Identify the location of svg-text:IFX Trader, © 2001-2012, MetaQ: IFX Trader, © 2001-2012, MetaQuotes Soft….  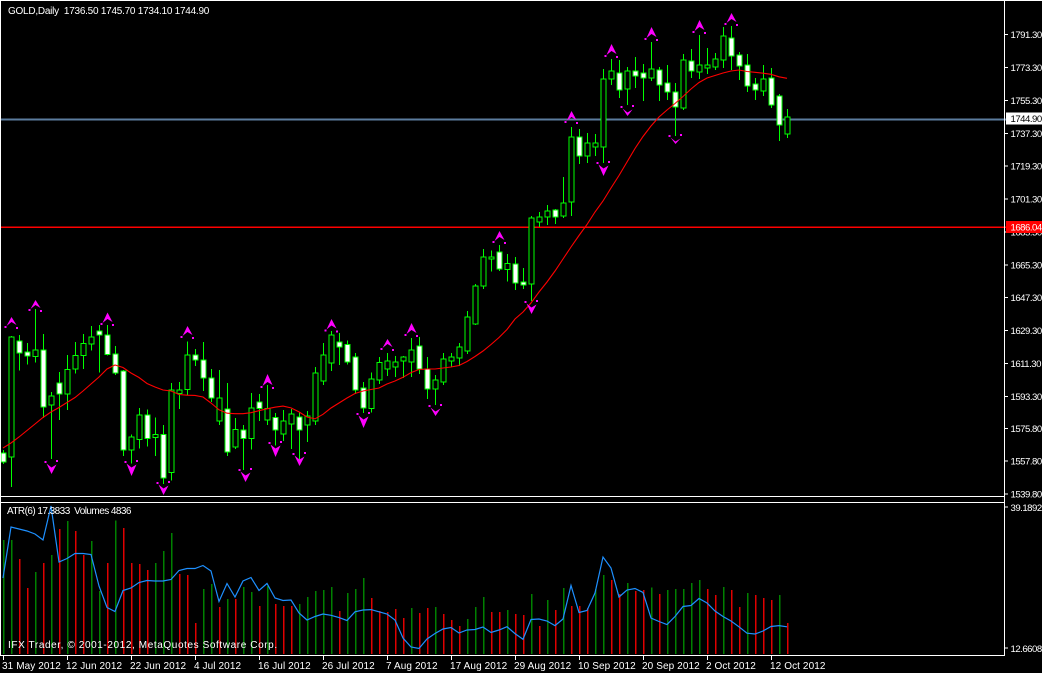
(143, 645).